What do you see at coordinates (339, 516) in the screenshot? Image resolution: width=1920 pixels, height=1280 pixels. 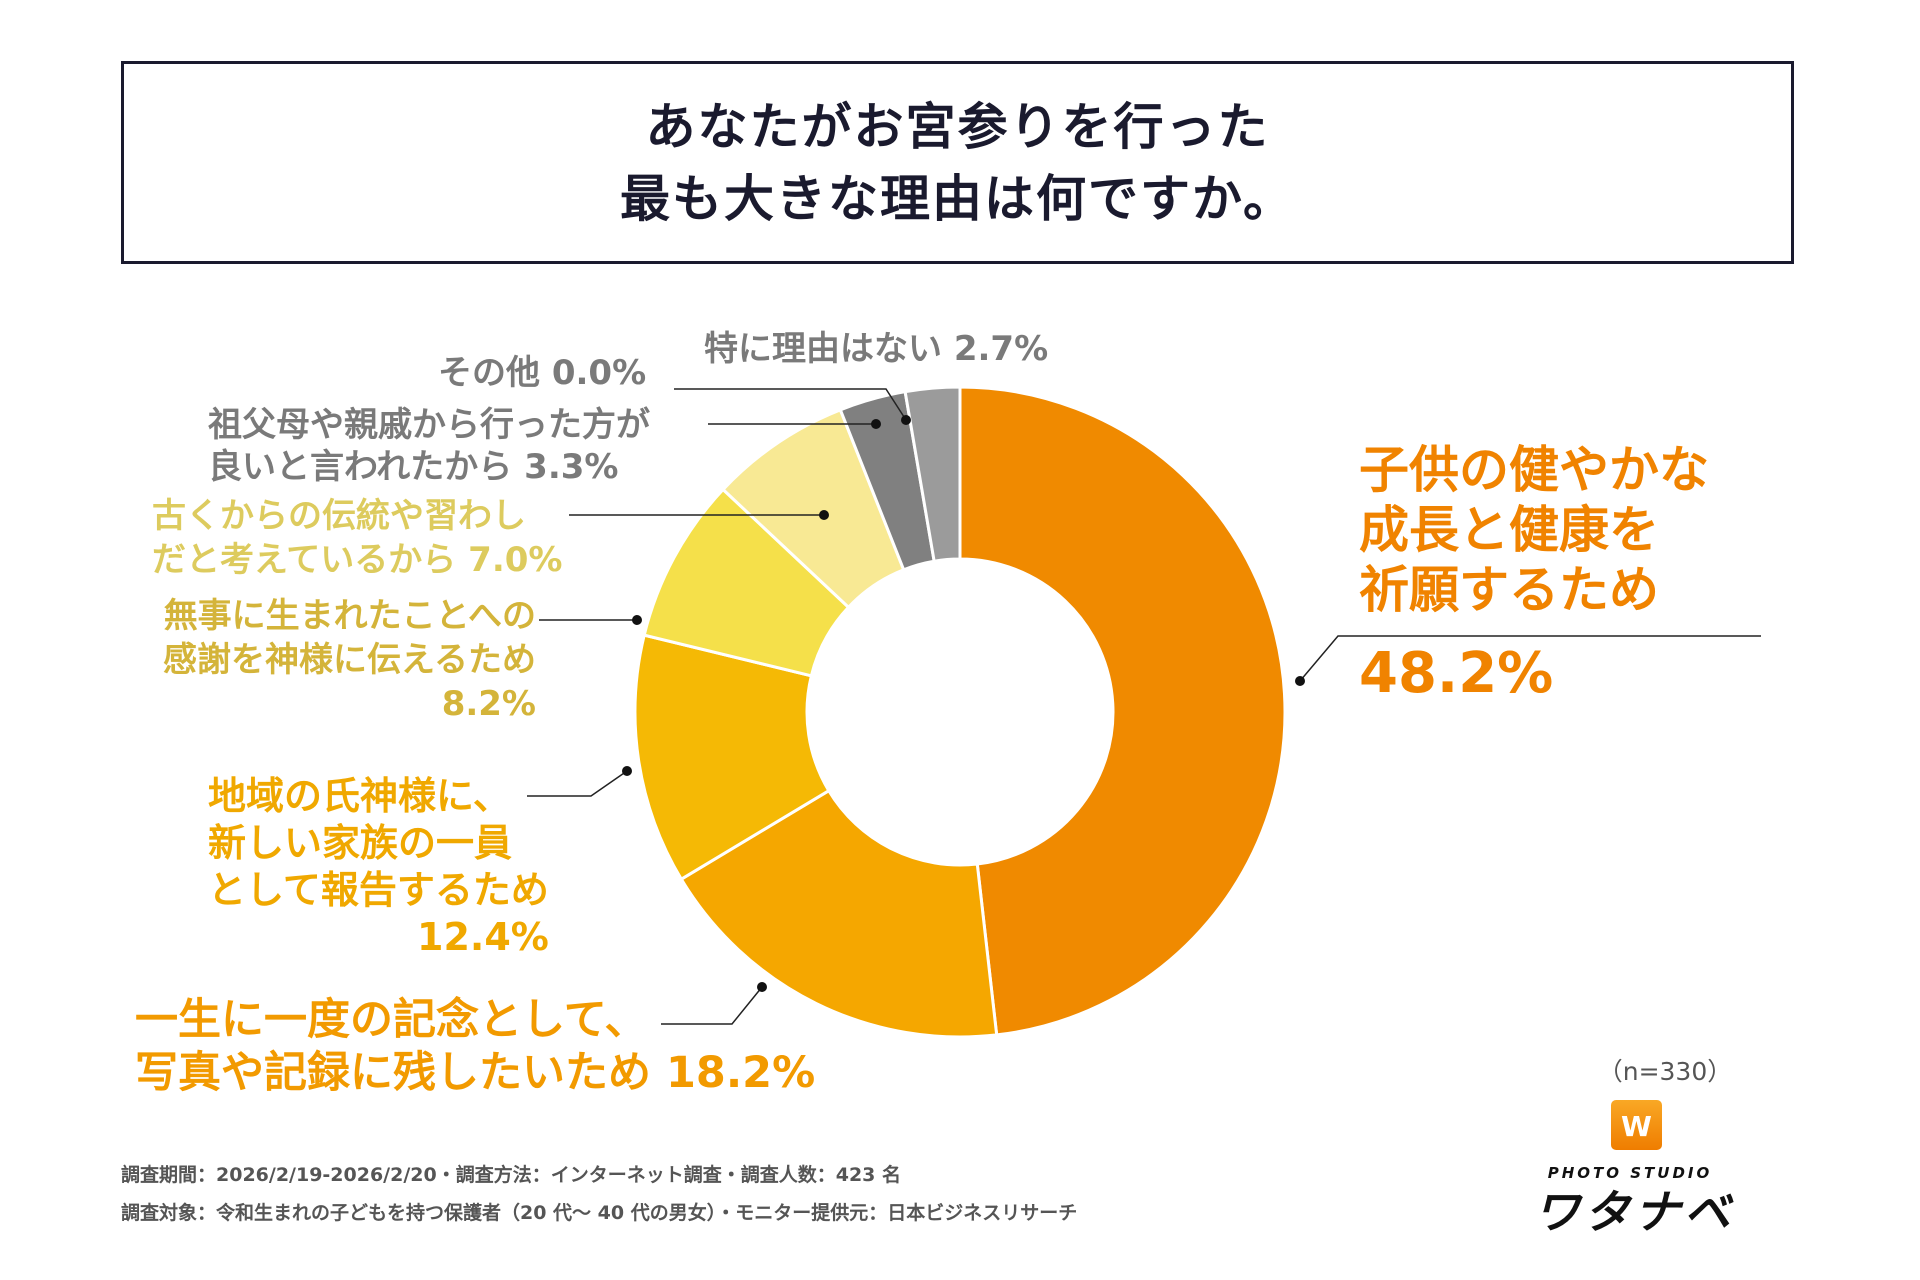 I see `label-dento-line1: 古くからの伝統や習わし` at bounding box center [339, 516].